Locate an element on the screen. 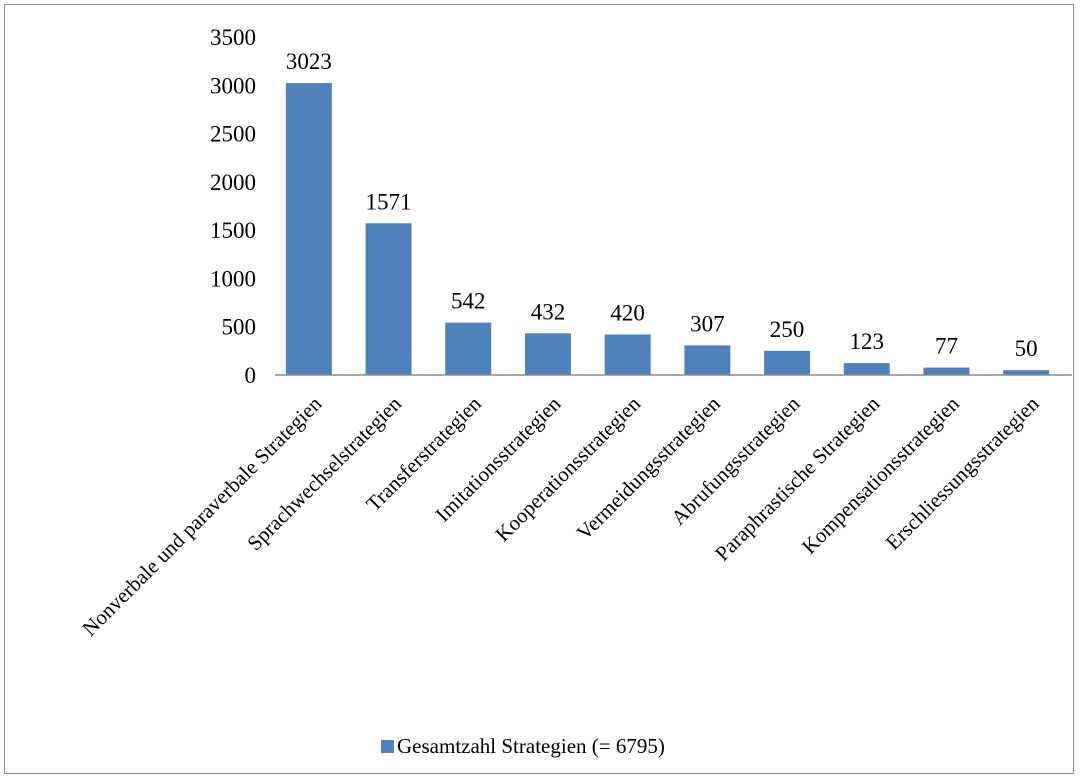  y-tick-label: 2000 is located at coordinates (233, 182).